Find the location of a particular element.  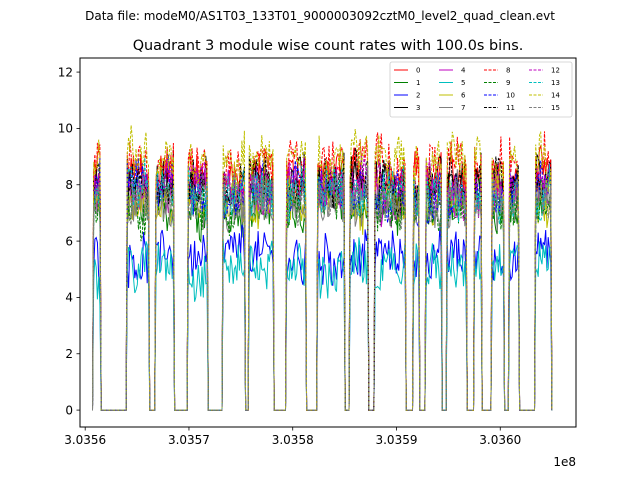

legend-label: 7 is located at coordinates (463, 108).